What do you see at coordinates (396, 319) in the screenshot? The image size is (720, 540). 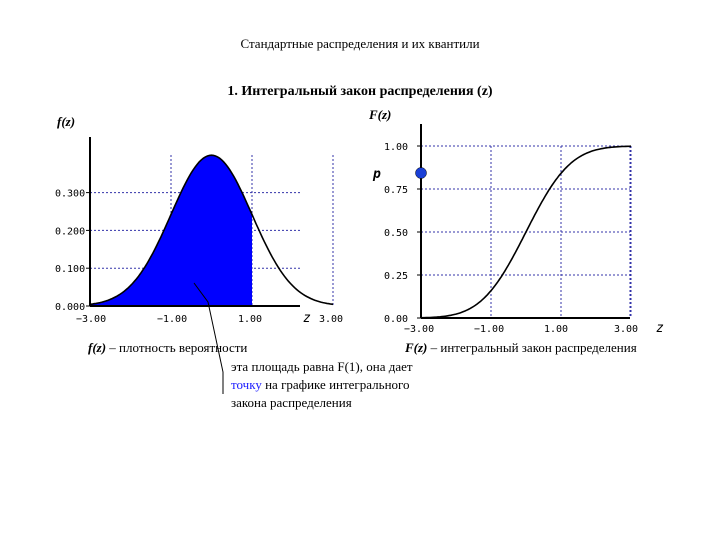 I see `cdf-y-tick-label: 0.00` at bounding box center [396, 319].